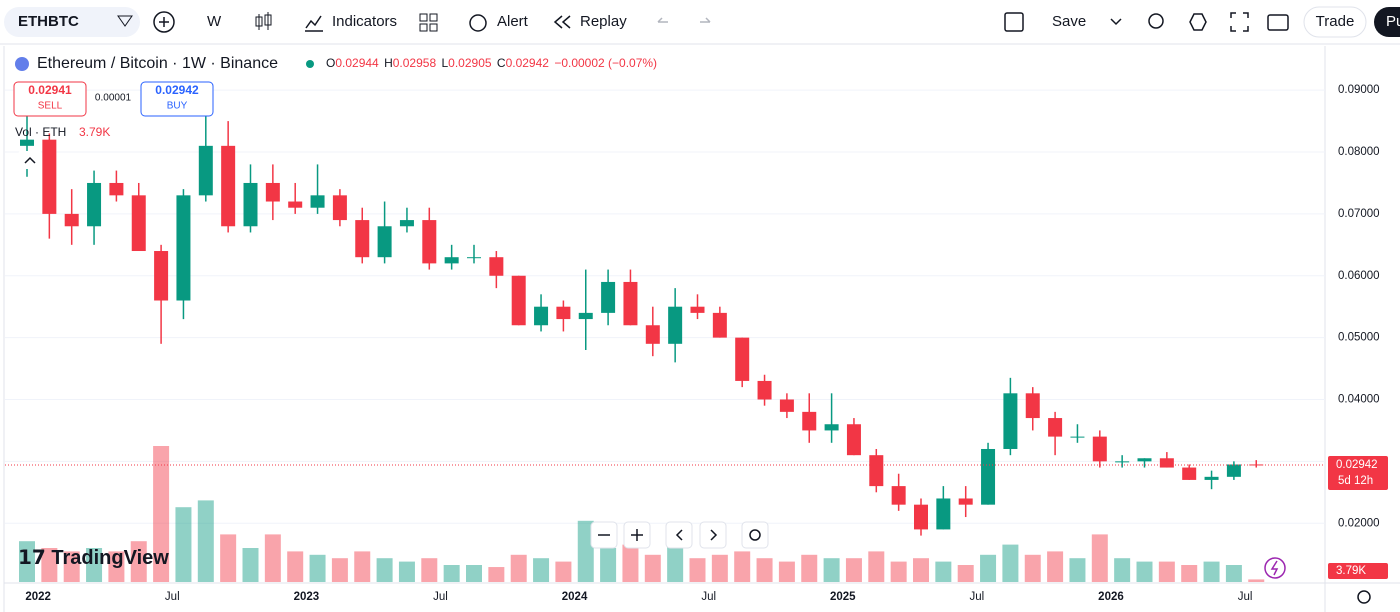 This screenshot has height=612, width=1400. Describe the element at coordinates (428, 22) in the screenshot. I see `layouts-button` at that location.